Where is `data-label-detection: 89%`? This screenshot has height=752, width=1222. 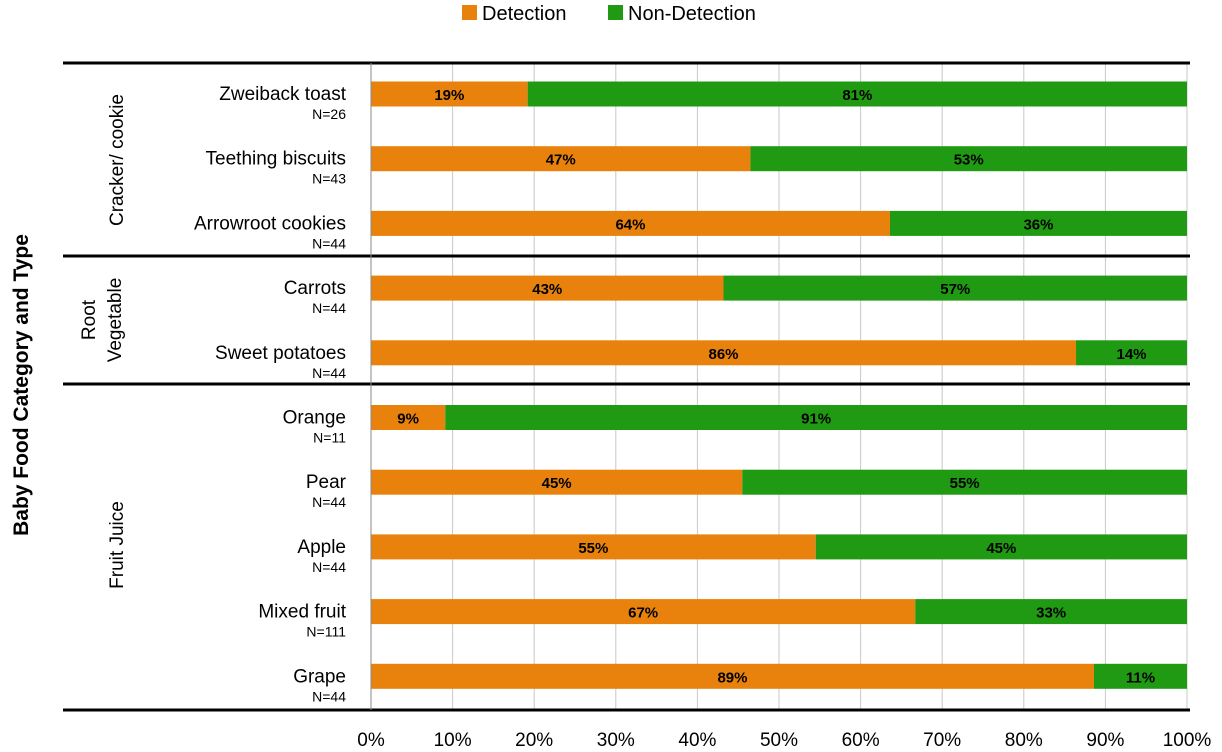 data-label-detection: 89% is located at coordinates (732, 677).